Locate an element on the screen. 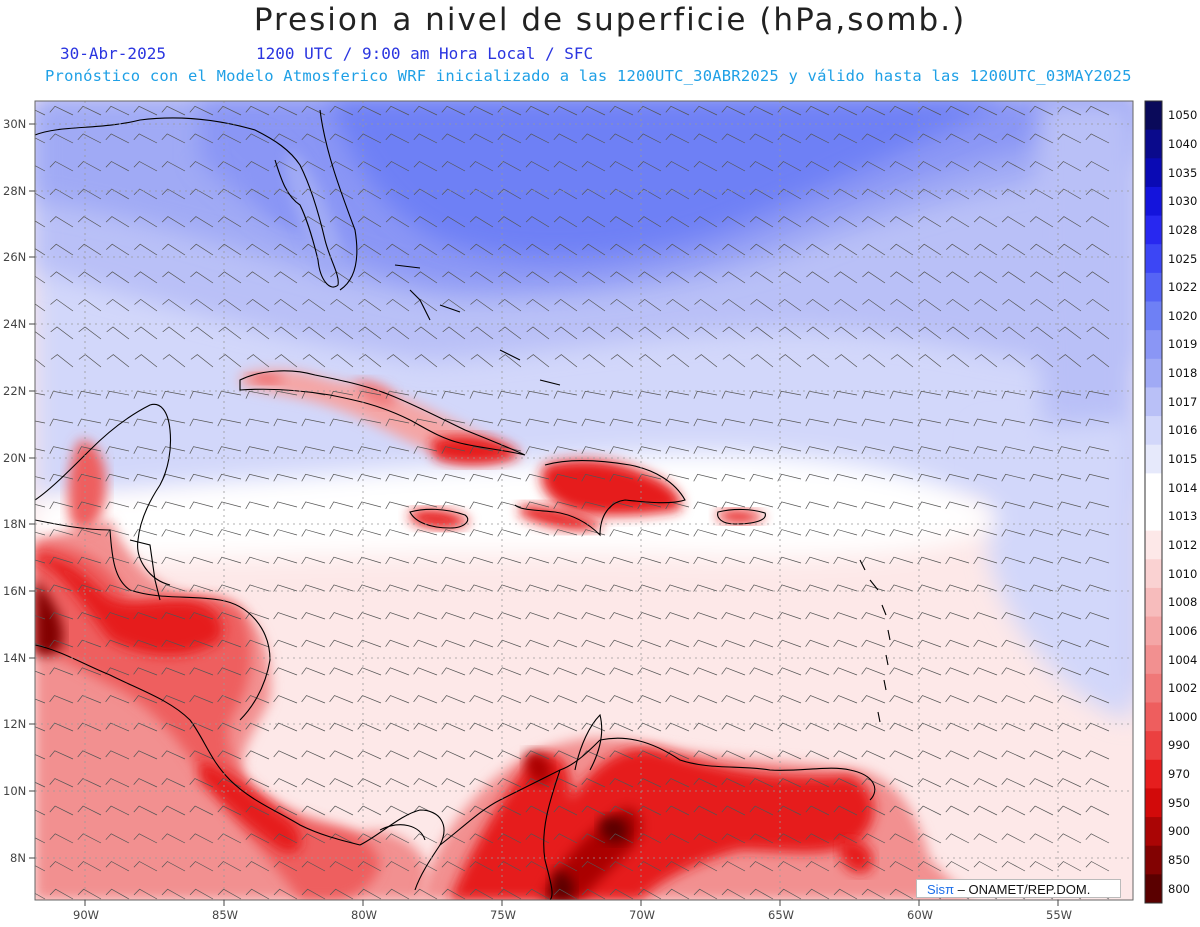 This screenshot has height=927, width=1200. colorbar-label: 990 is located at coordinates (1179, 745).